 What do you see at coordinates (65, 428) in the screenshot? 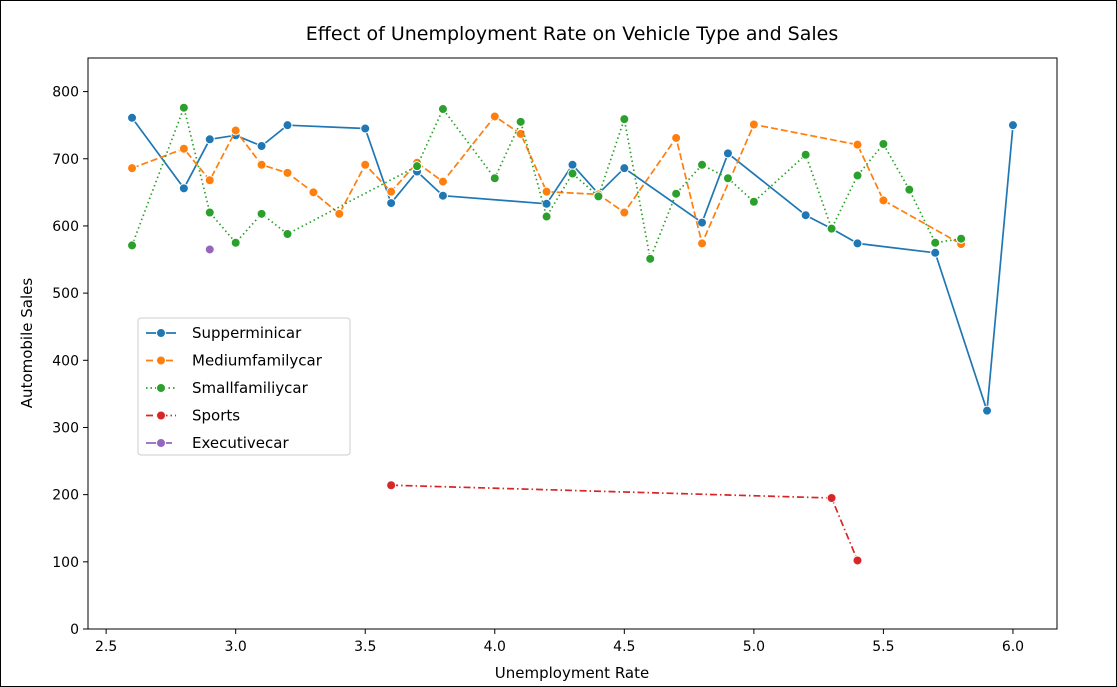
I see `y-tick-label: 300` at bounding box center [65, 428].